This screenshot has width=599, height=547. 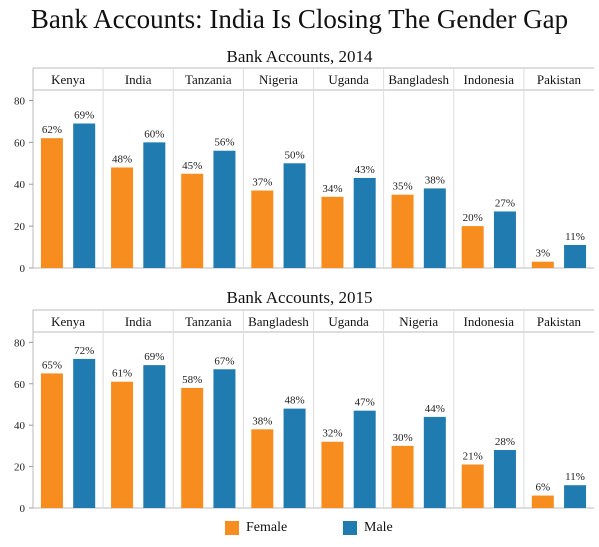 What do you see at coordinates (224, 361) in the screenshot?
I see `data-label: 67%` at bounding box center [224, 361].